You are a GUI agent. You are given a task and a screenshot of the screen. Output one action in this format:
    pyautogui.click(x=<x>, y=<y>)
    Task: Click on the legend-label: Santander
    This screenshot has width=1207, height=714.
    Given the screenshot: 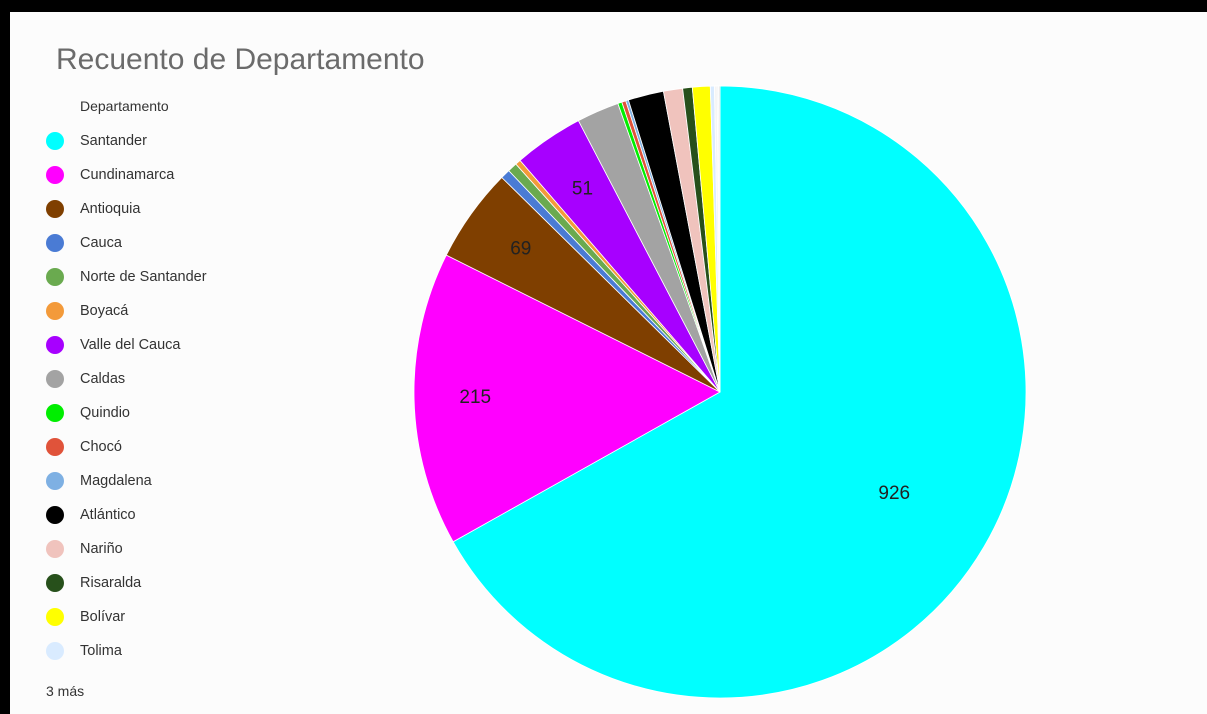 What is the action you would take?
    pyautogui.click(x=113, y=141)
    